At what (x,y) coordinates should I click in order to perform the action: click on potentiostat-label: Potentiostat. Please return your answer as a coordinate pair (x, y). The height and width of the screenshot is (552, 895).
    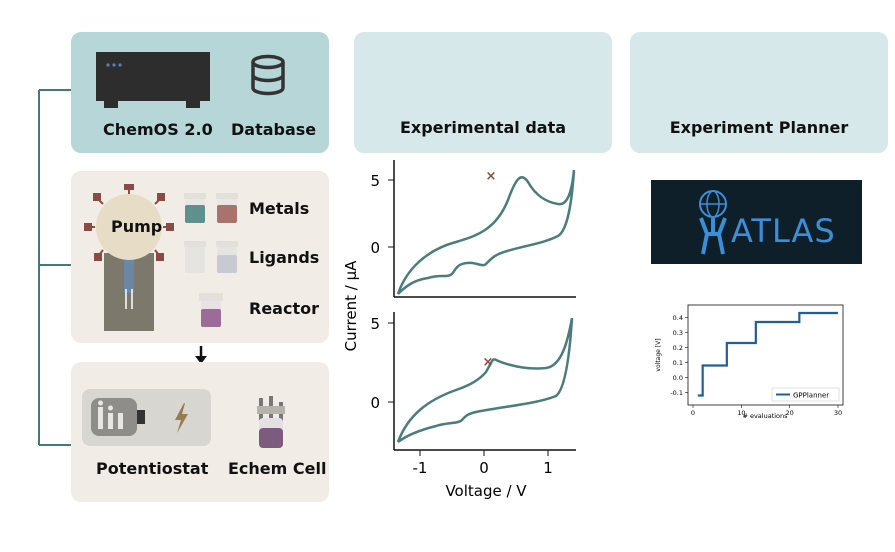
    Looking at the image, I should click on (152, 468).